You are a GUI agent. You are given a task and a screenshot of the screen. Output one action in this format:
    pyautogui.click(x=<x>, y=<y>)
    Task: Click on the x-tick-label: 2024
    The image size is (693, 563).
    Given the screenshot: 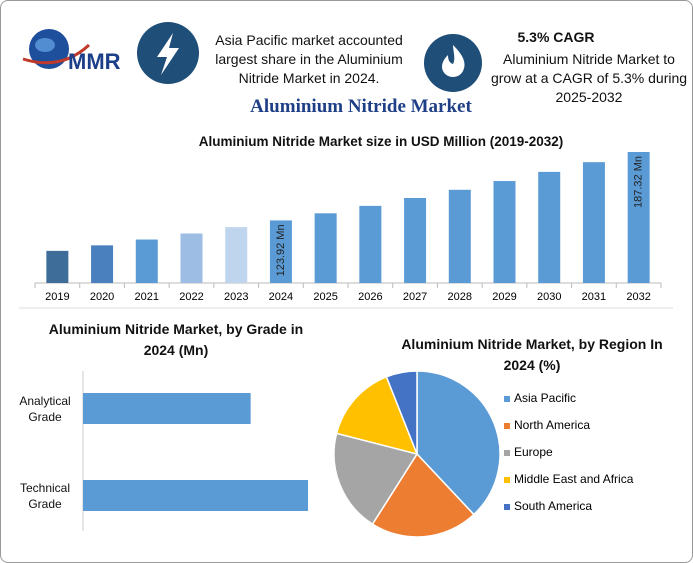 What is the action you would take?
    pyautogui.click(x=281, y=297)
    